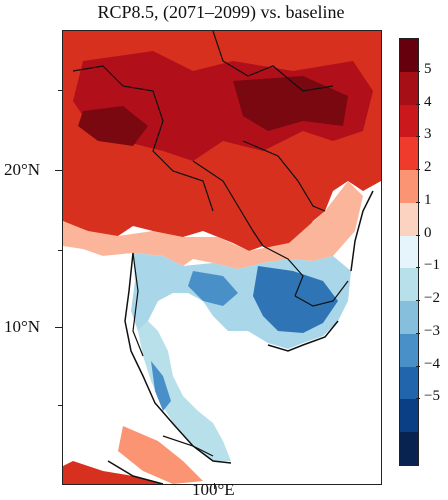 Image resolution: width=448 pixels, height=500 pixels. Describe the element at coordinates (428, 101) in the screenshot. I see `colorbar-label: 4` at that location.